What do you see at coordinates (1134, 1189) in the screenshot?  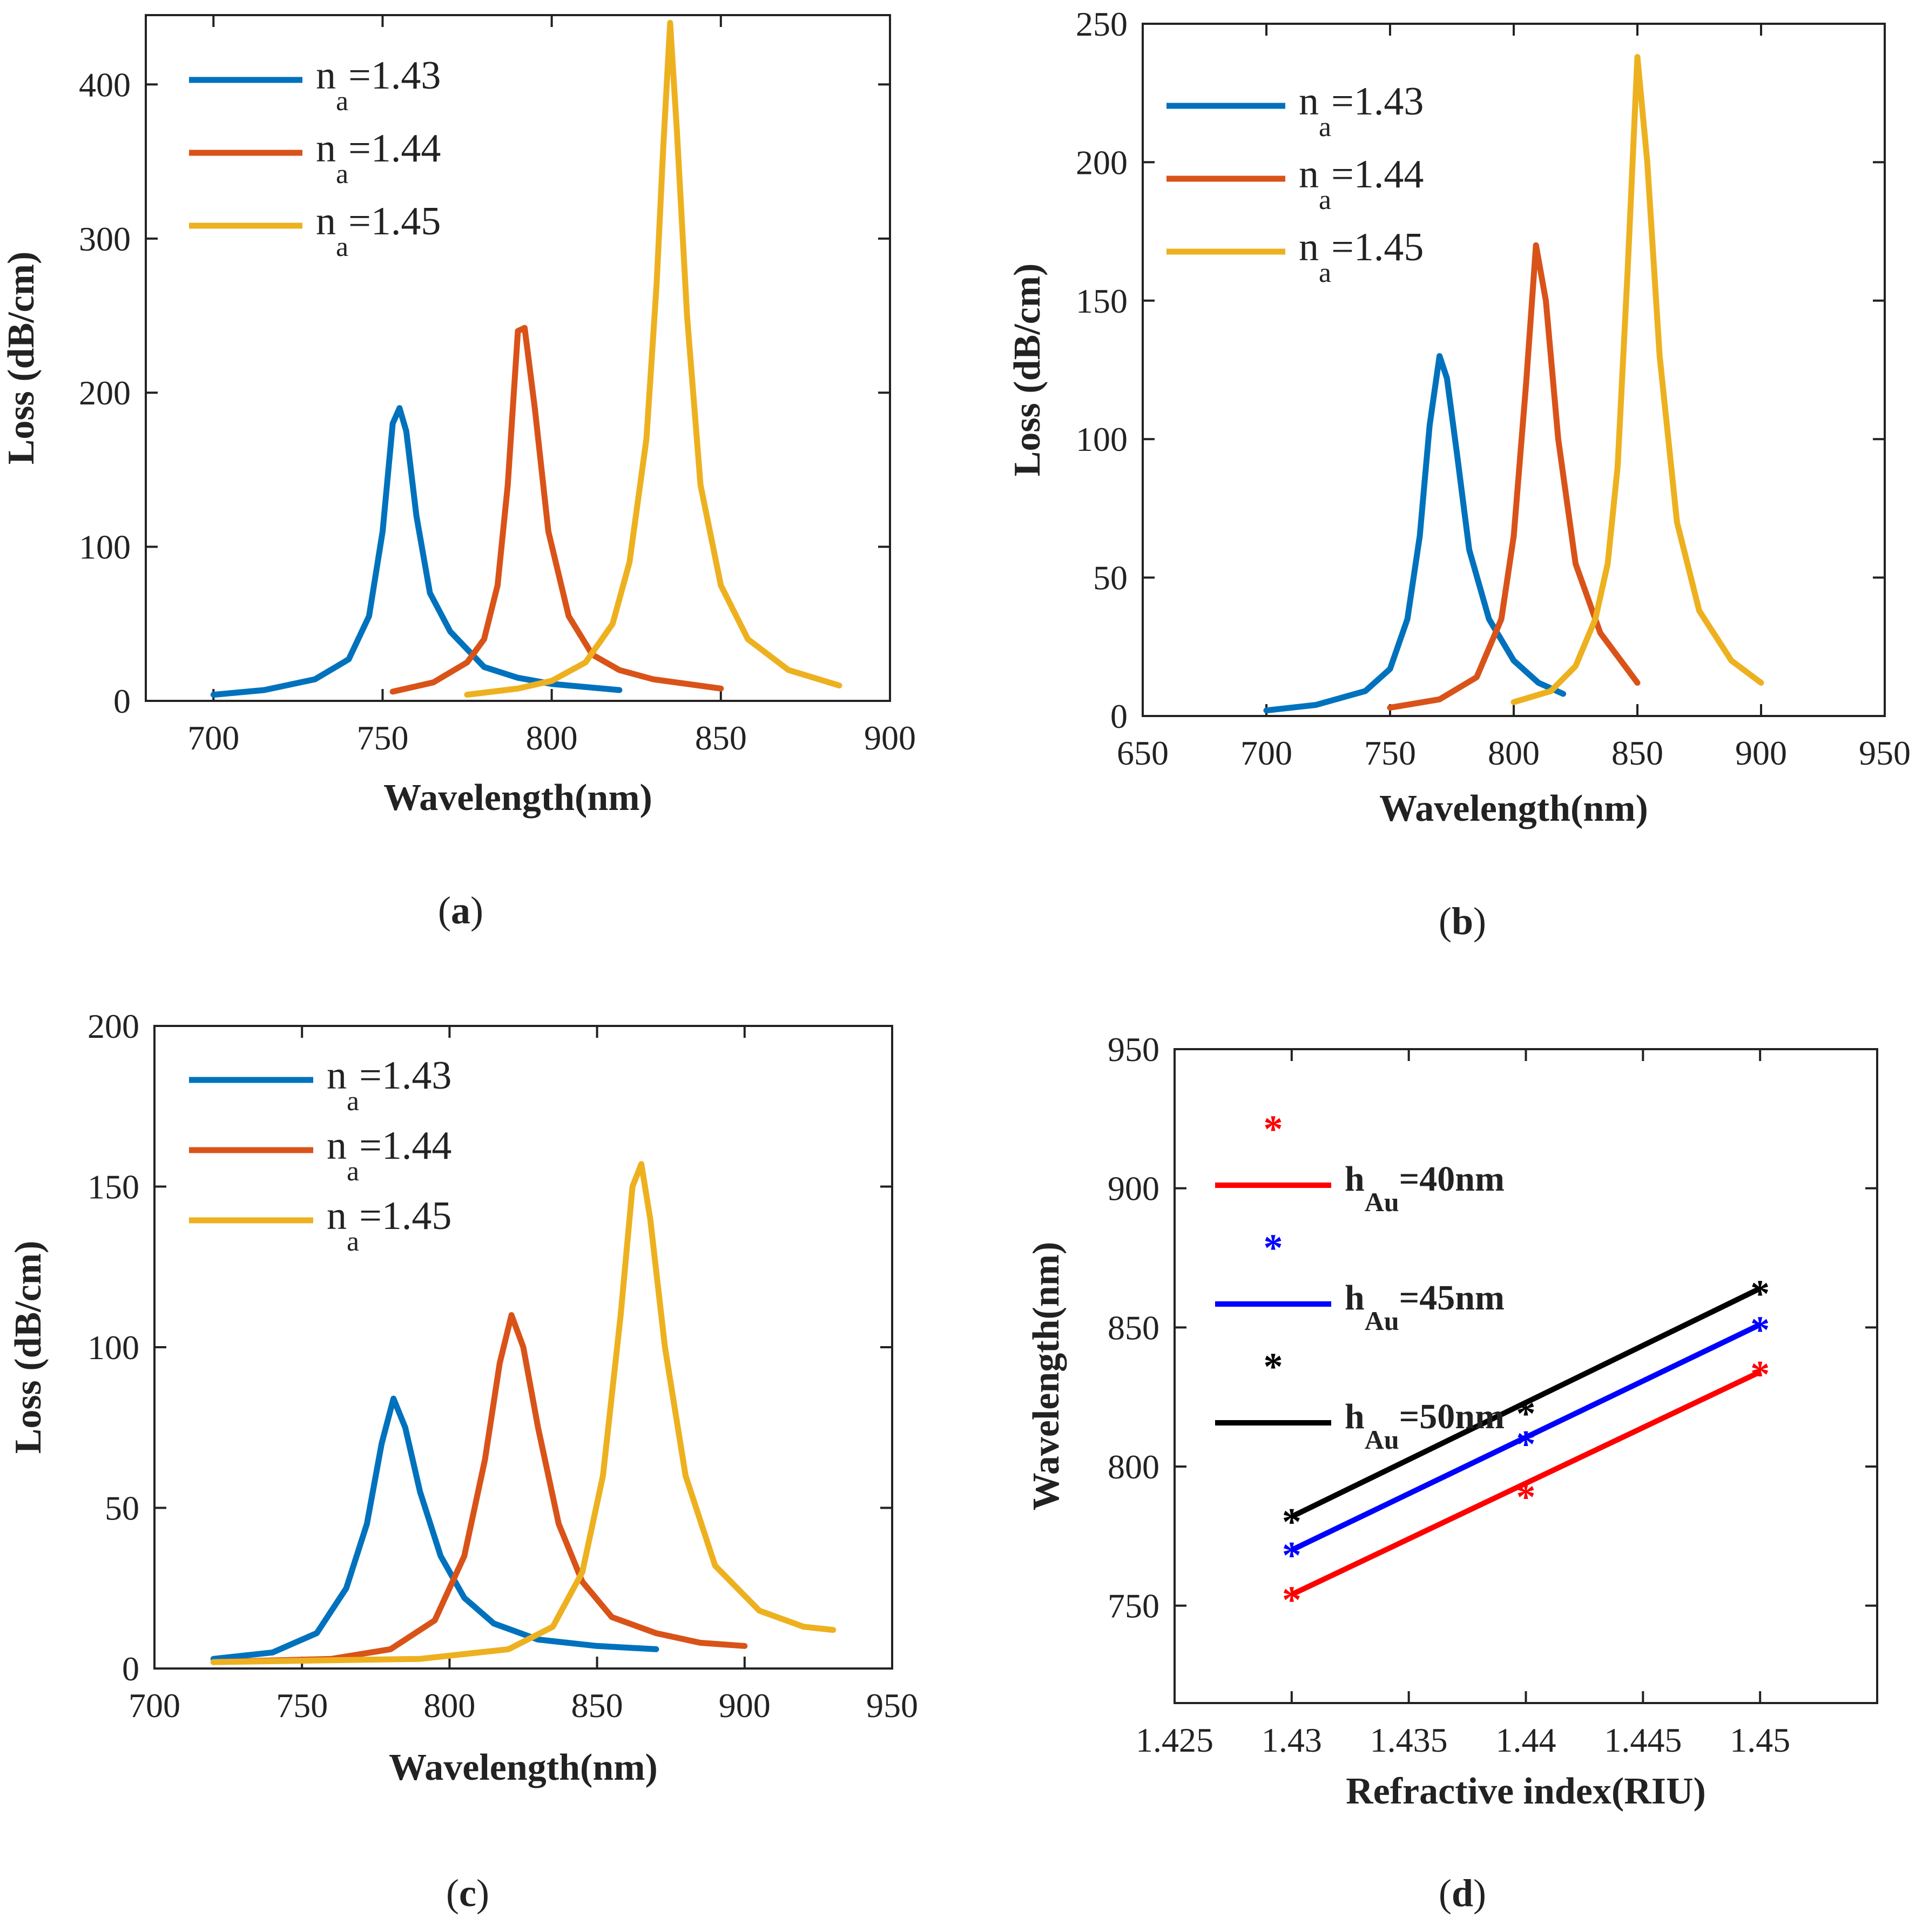 I see `y-tick-label: 900` at bounding box center [1134, 1189].